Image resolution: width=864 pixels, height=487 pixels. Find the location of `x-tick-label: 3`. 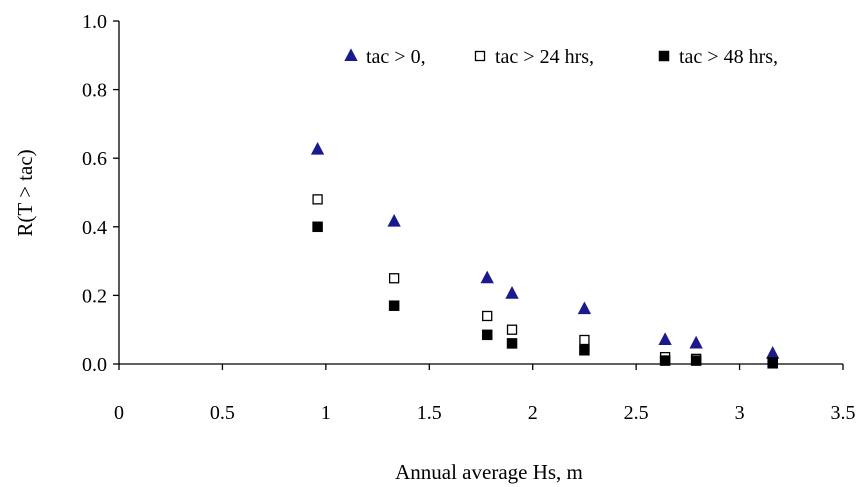

x-tick-label: 3 is located at coordinates (740, 413).